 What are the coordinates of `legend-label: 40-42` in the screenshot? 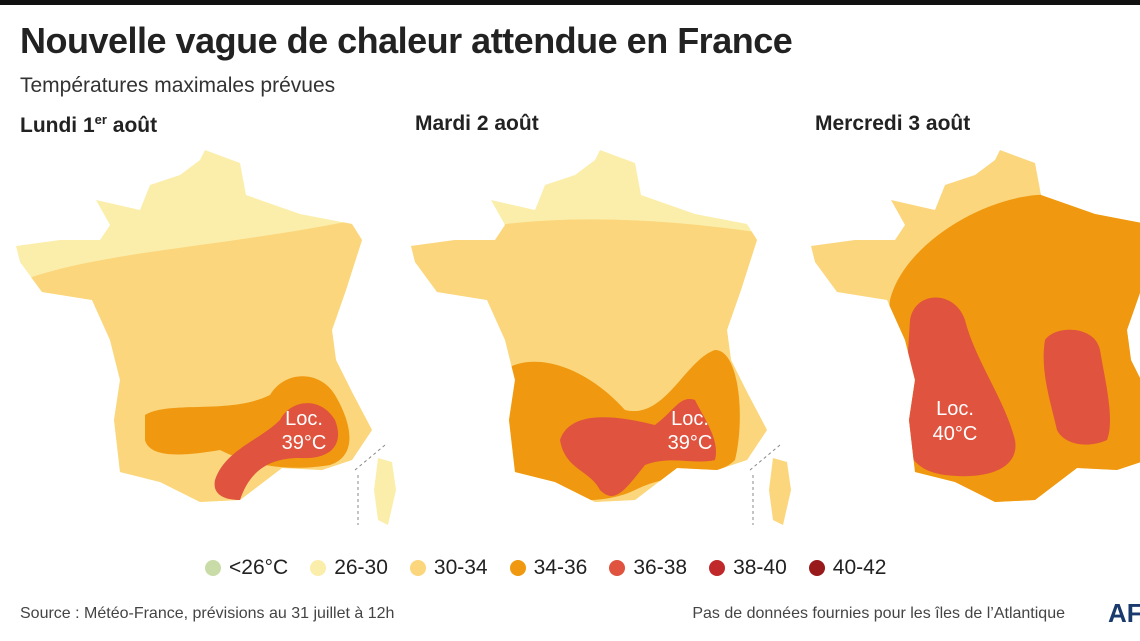 It's located at (859, 567).